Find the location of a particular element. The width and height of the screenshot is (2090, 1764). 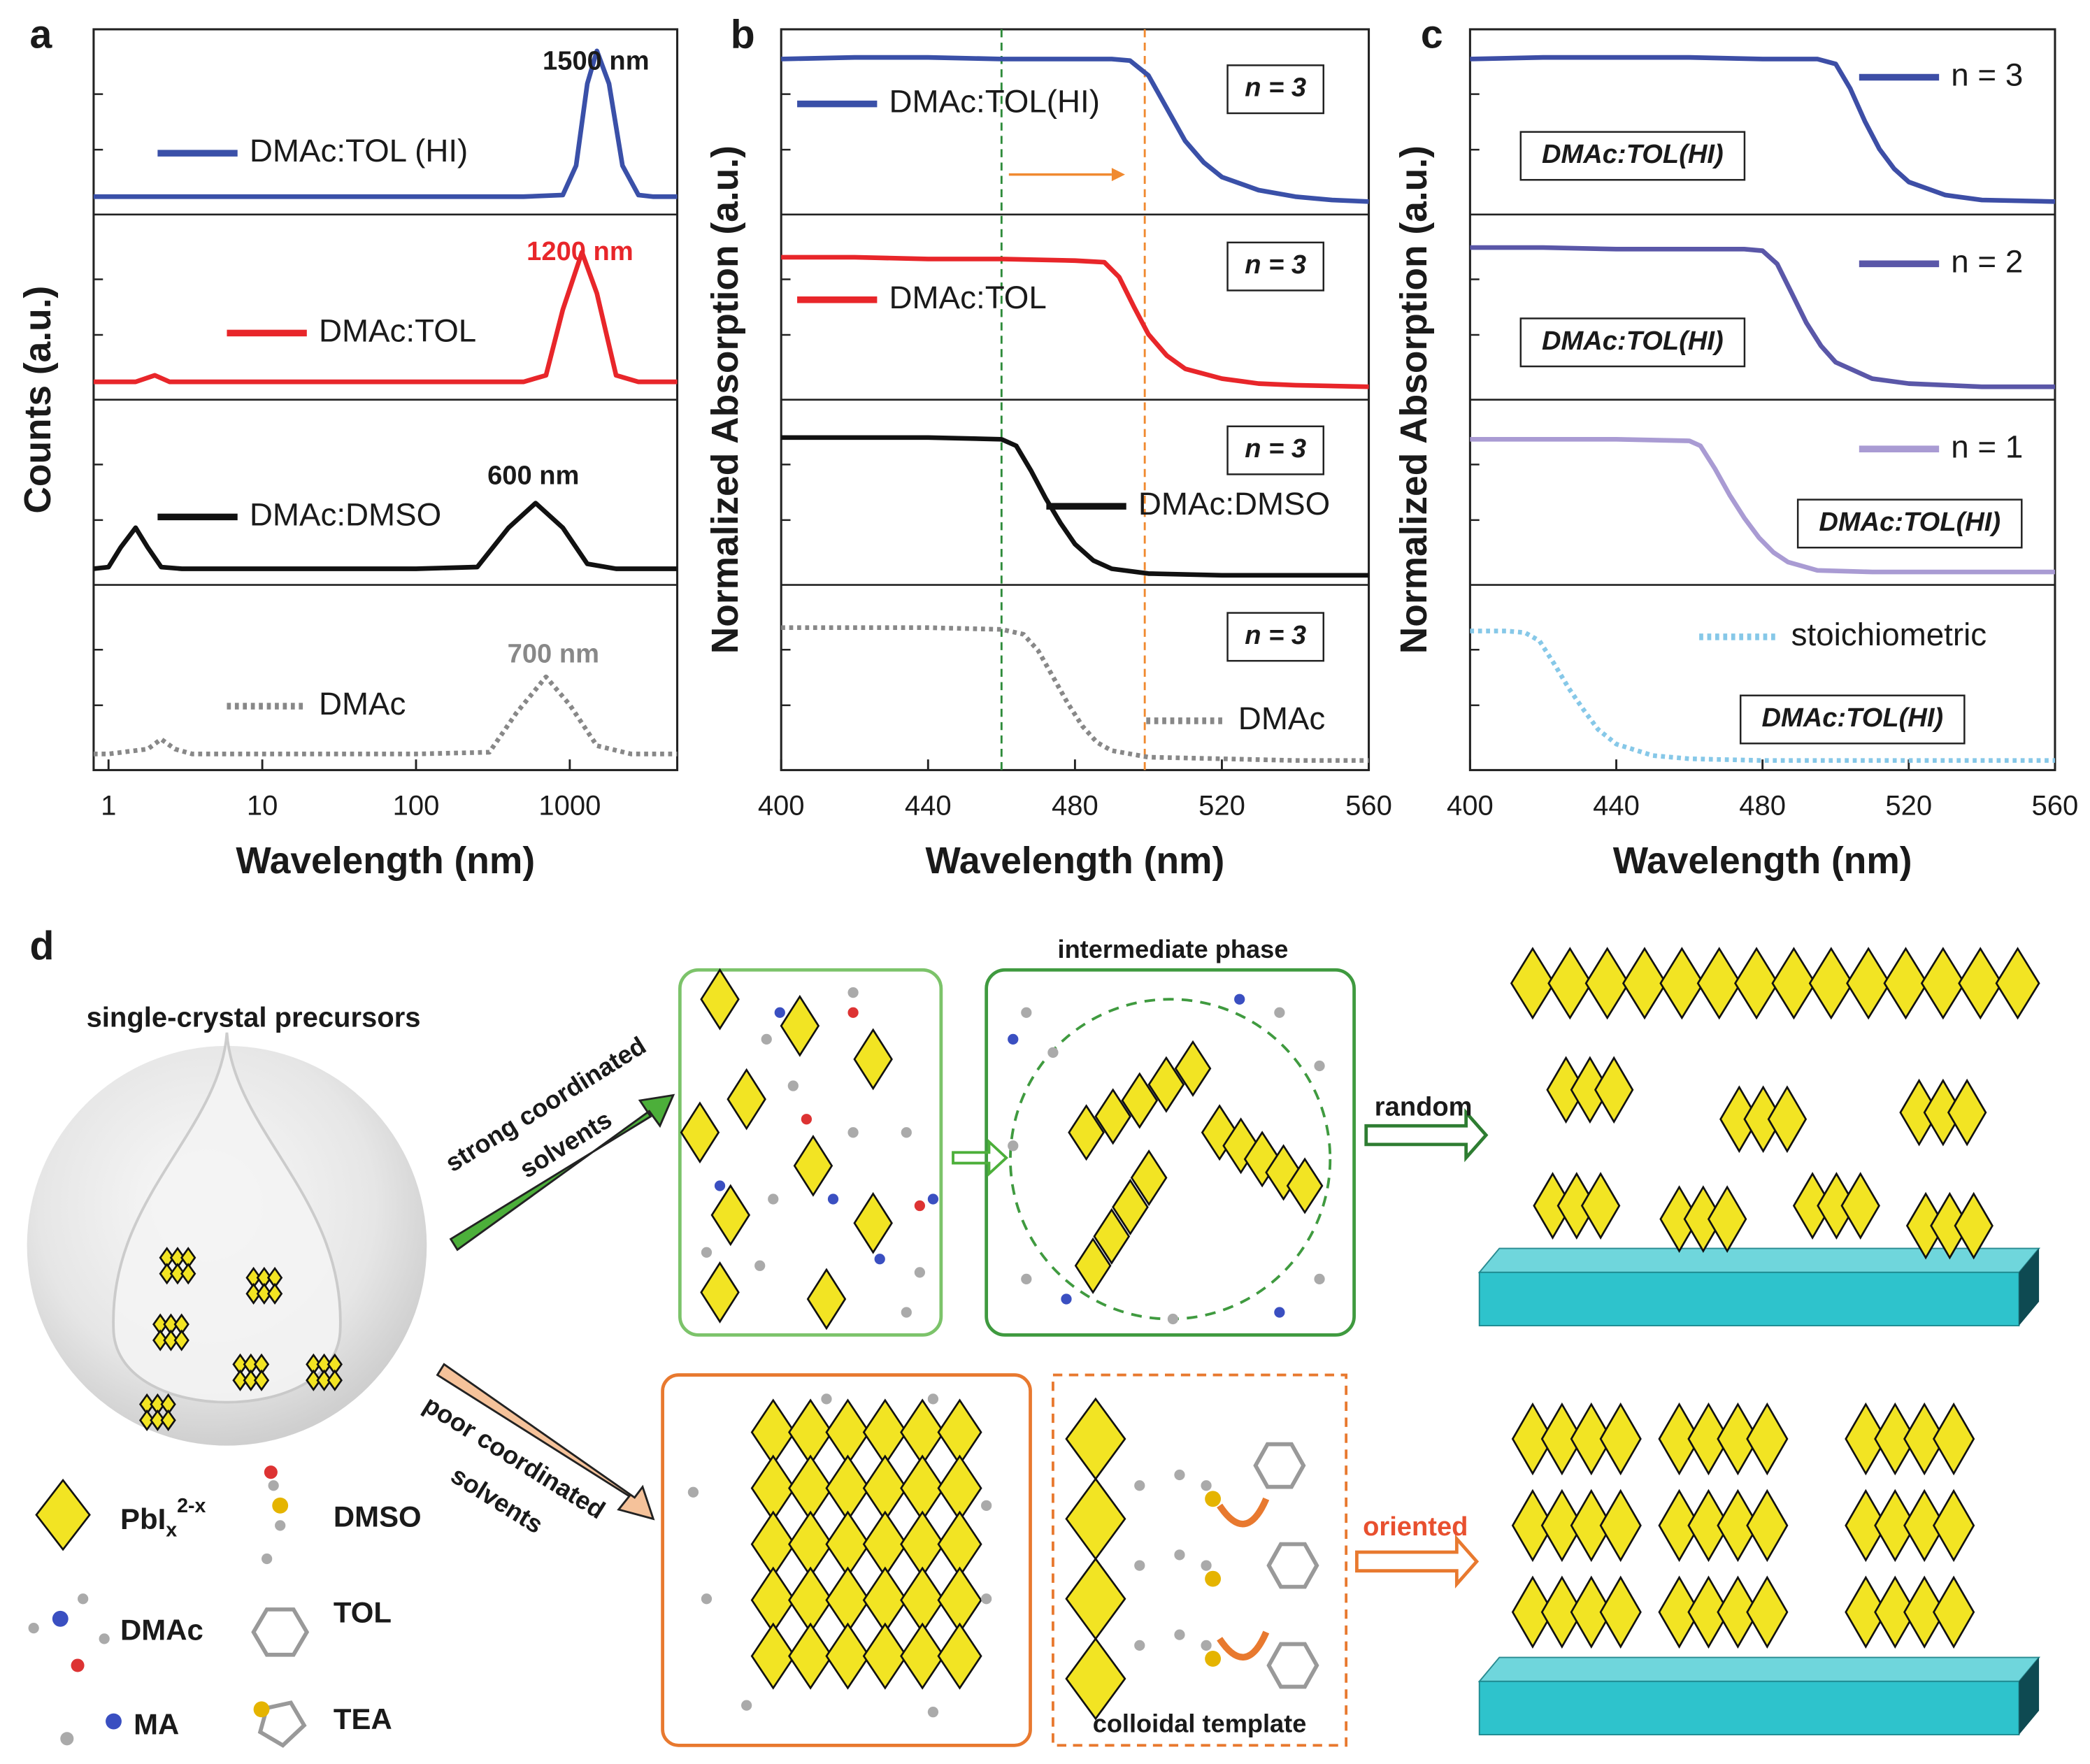

panel-letter: b is located at coordinates (743, 34).